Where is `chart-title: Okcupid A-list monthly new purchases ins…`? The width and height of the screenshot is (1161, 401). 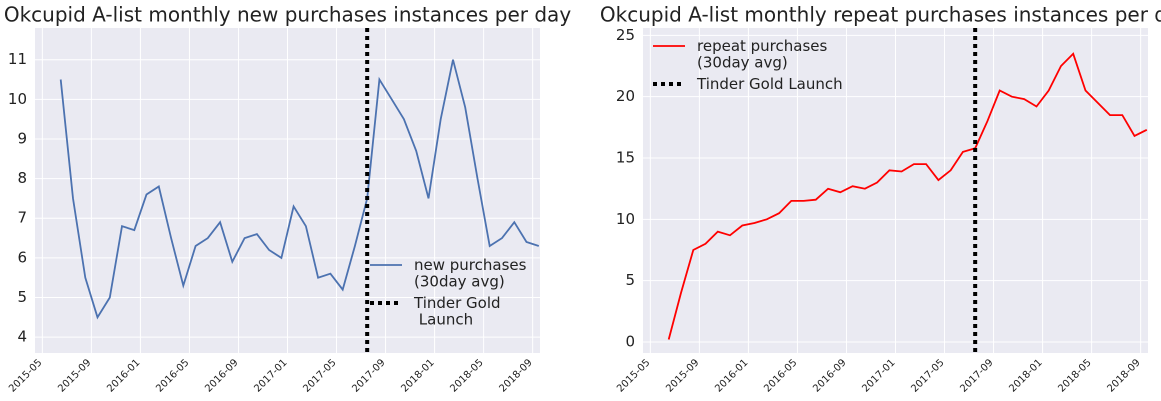
chart-title: Okcupid A-list monthly new purchases ins… is located at coordinates (287, 15).